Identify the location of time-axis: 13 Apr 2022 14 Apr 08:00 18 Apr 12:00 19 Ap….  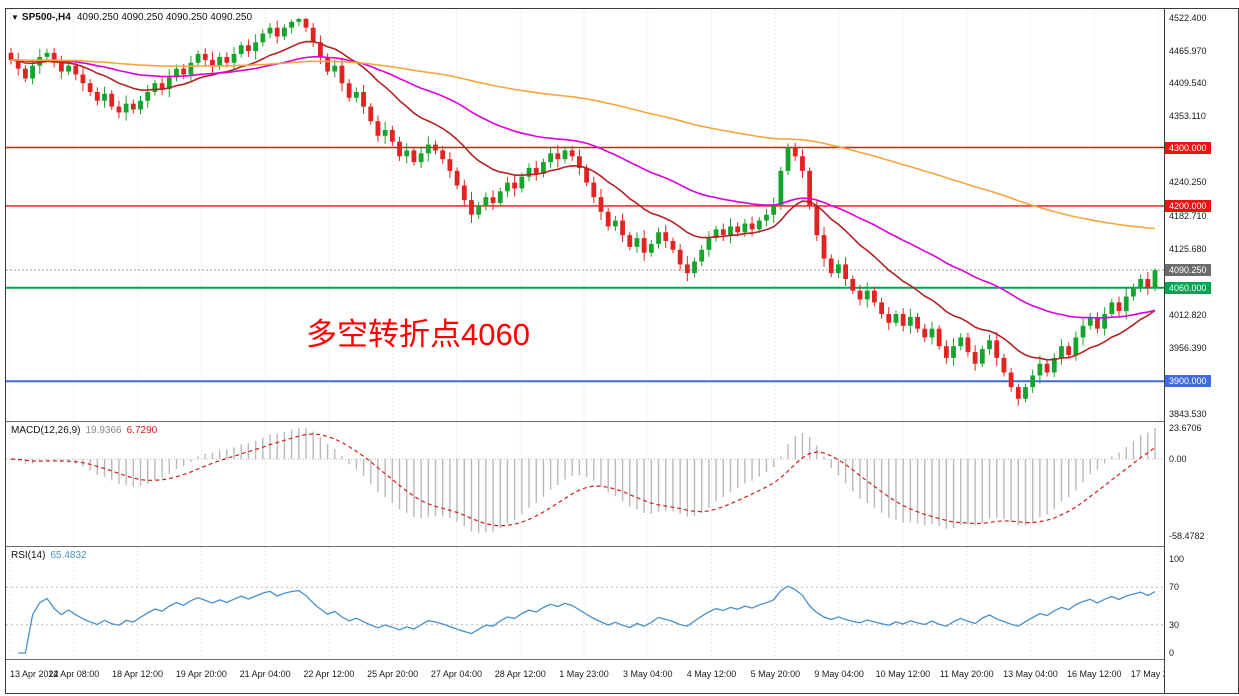
(595, 676).